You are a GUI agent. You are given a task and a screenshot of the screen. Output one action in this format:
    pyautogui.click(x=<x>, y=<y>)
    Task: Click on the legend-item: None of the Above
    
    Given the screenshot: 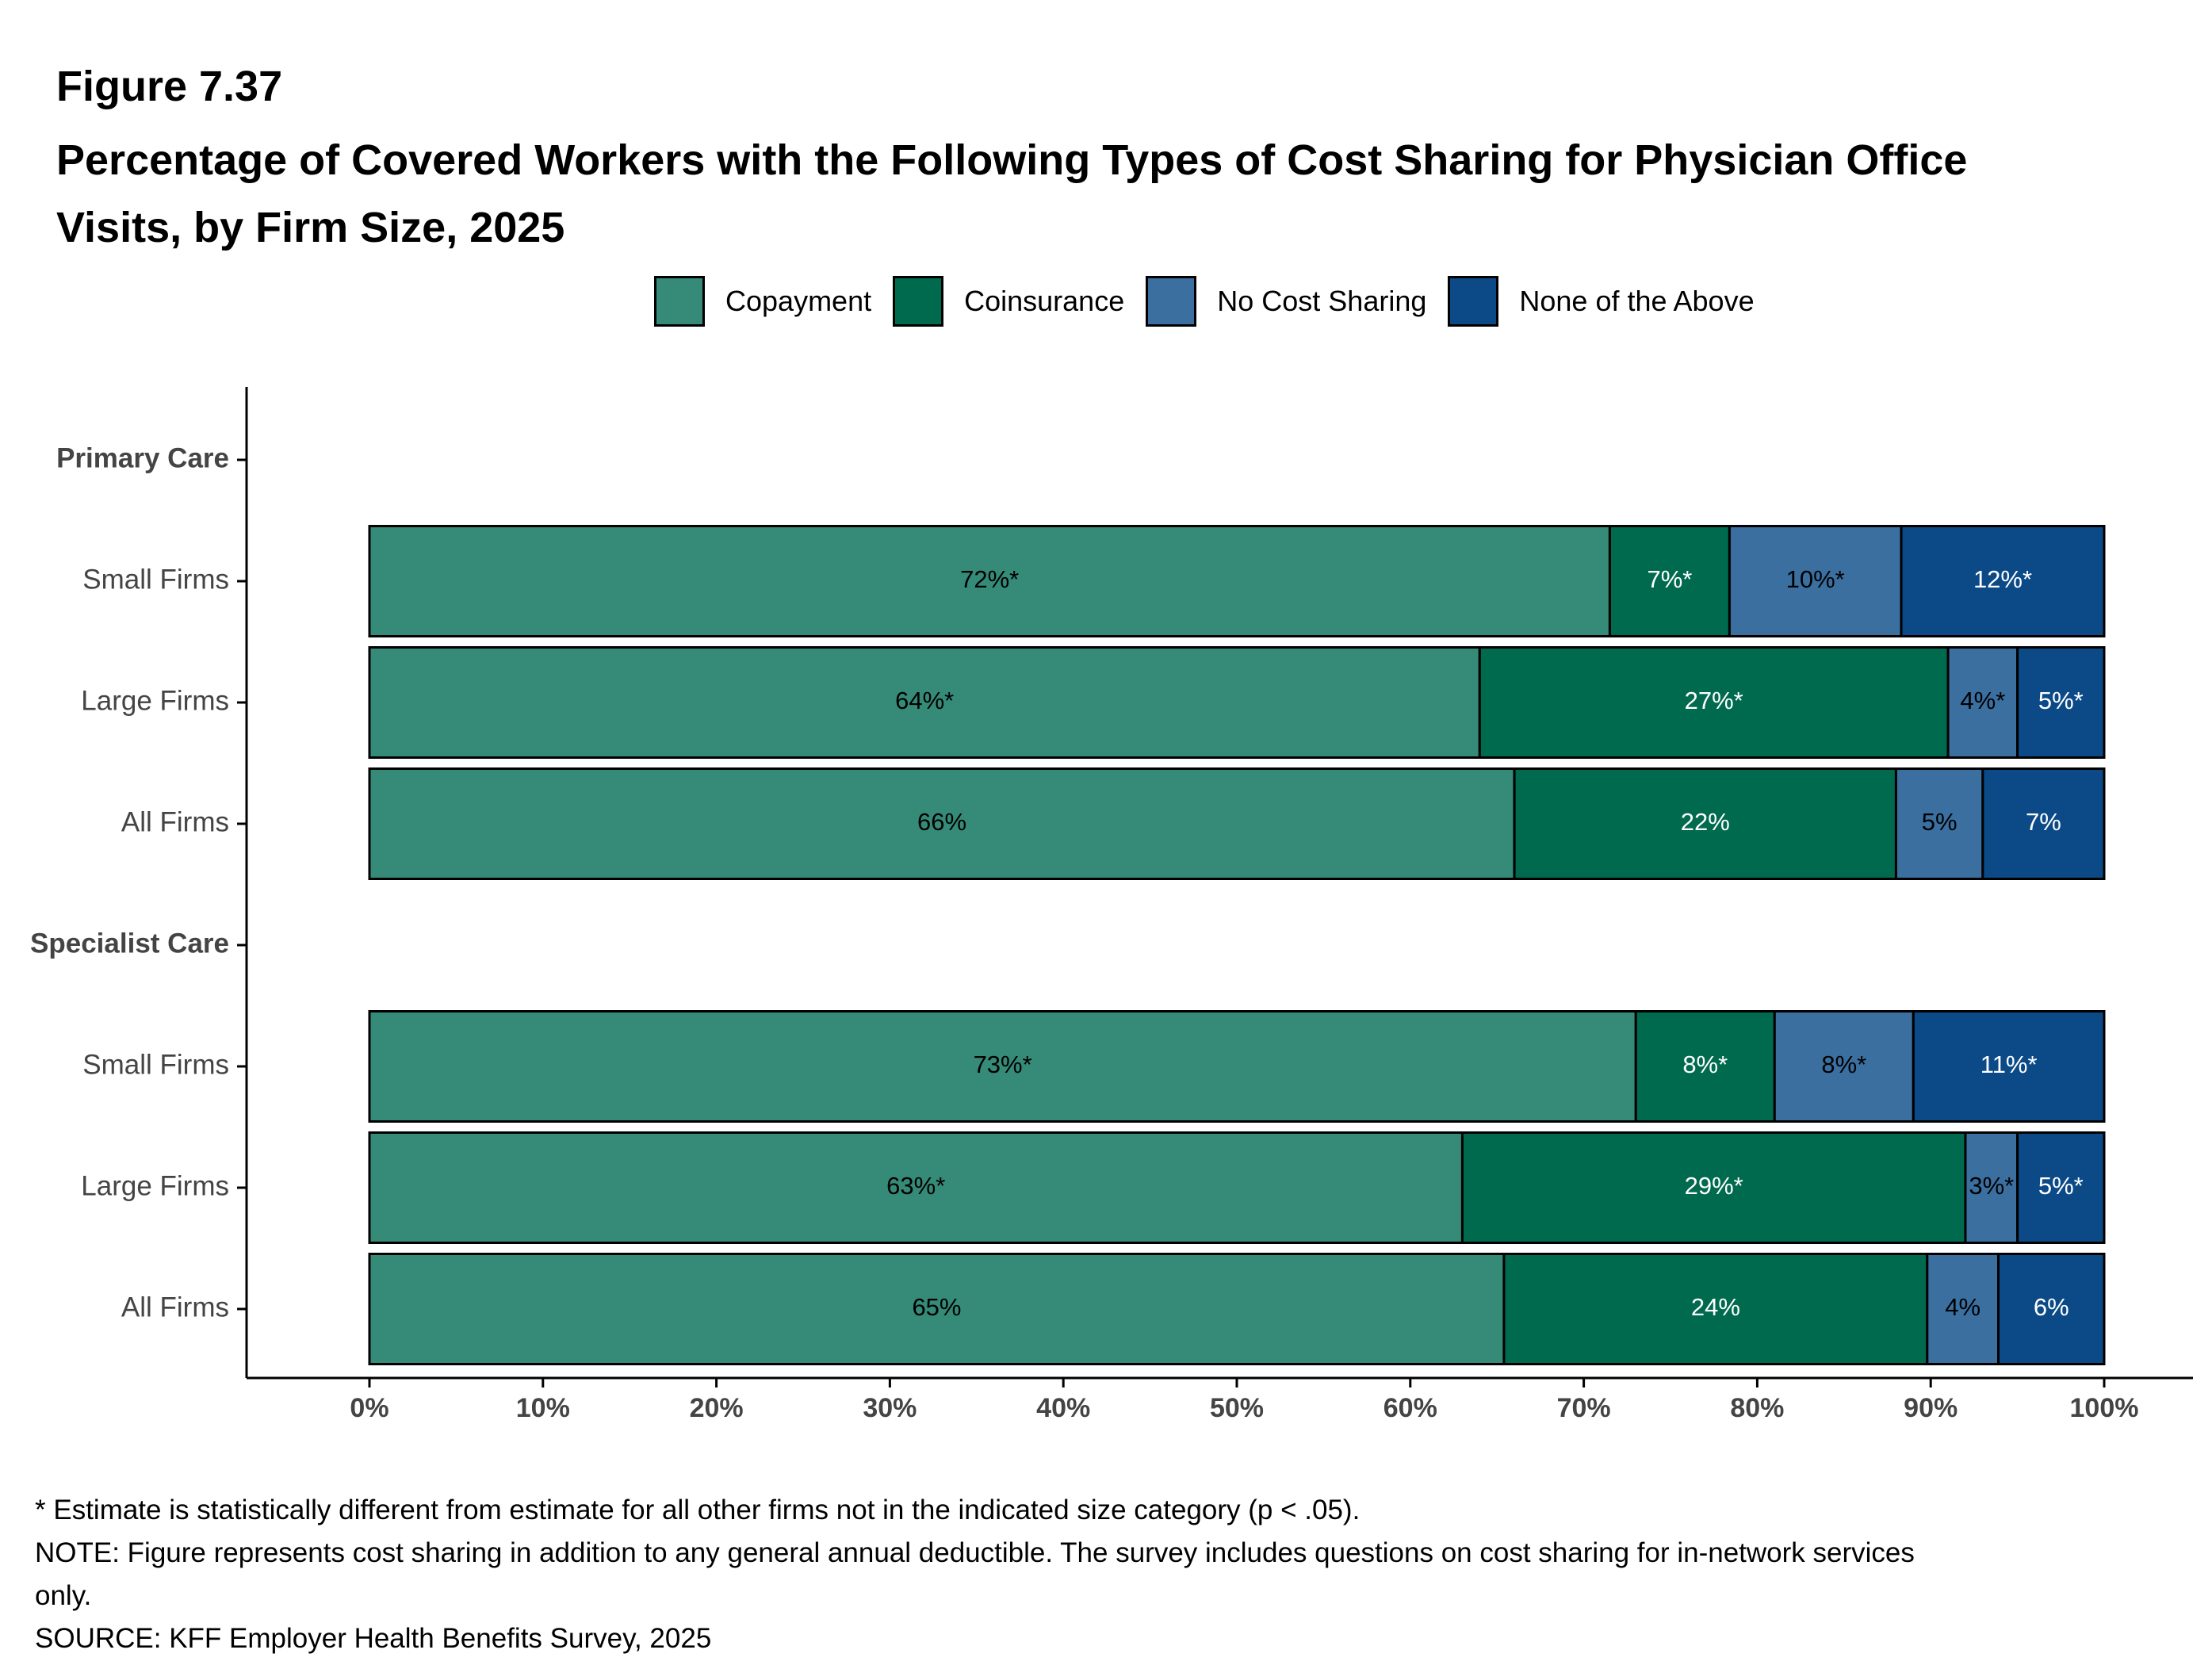 What is the action you would take?
    pyautogui.click(x=1601, y=301)
    